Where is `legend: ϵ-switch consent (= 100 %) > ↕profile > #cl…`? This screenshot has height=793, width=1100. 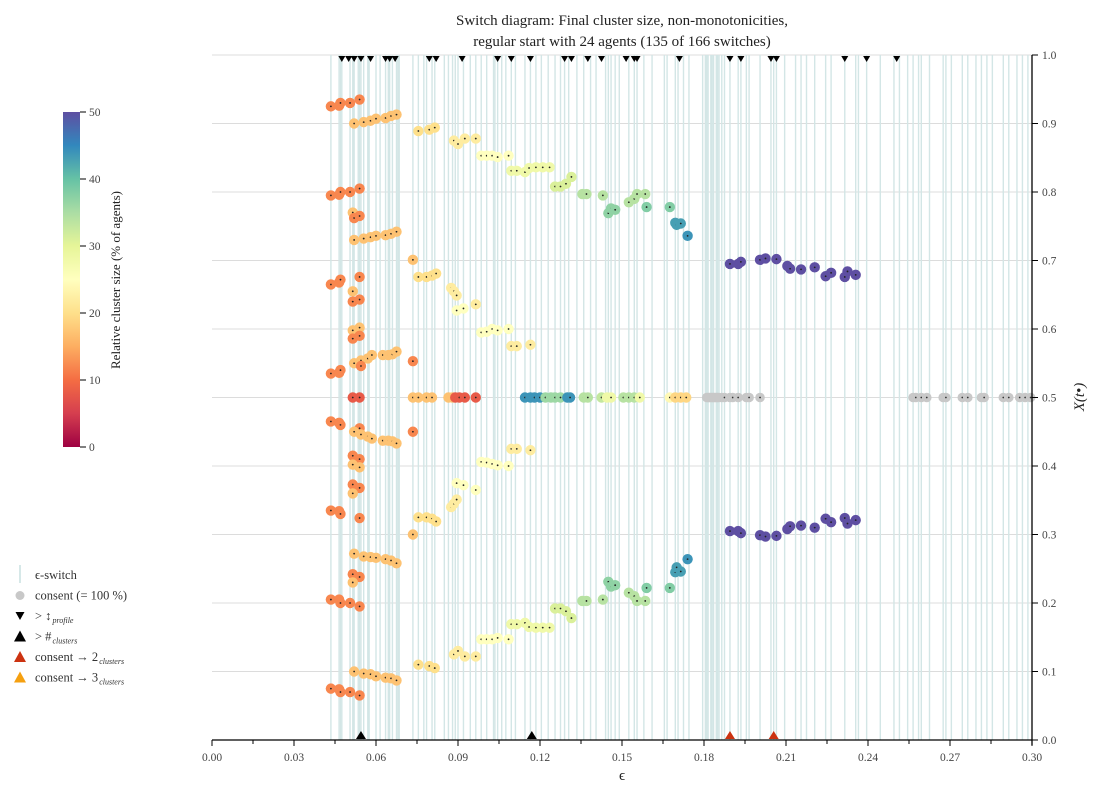 legend: ϵ-switch consent (= 100 %) > ↕profile > #cl… is located at coordinates (70, 626).